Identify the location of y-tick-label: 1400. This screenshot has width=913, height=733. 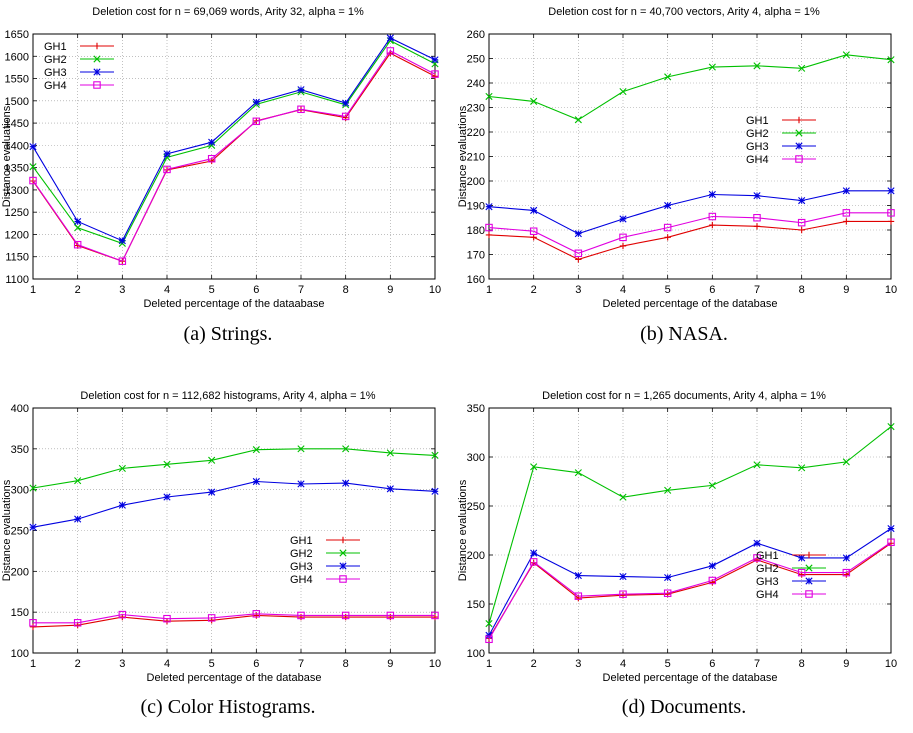
(17, 146).